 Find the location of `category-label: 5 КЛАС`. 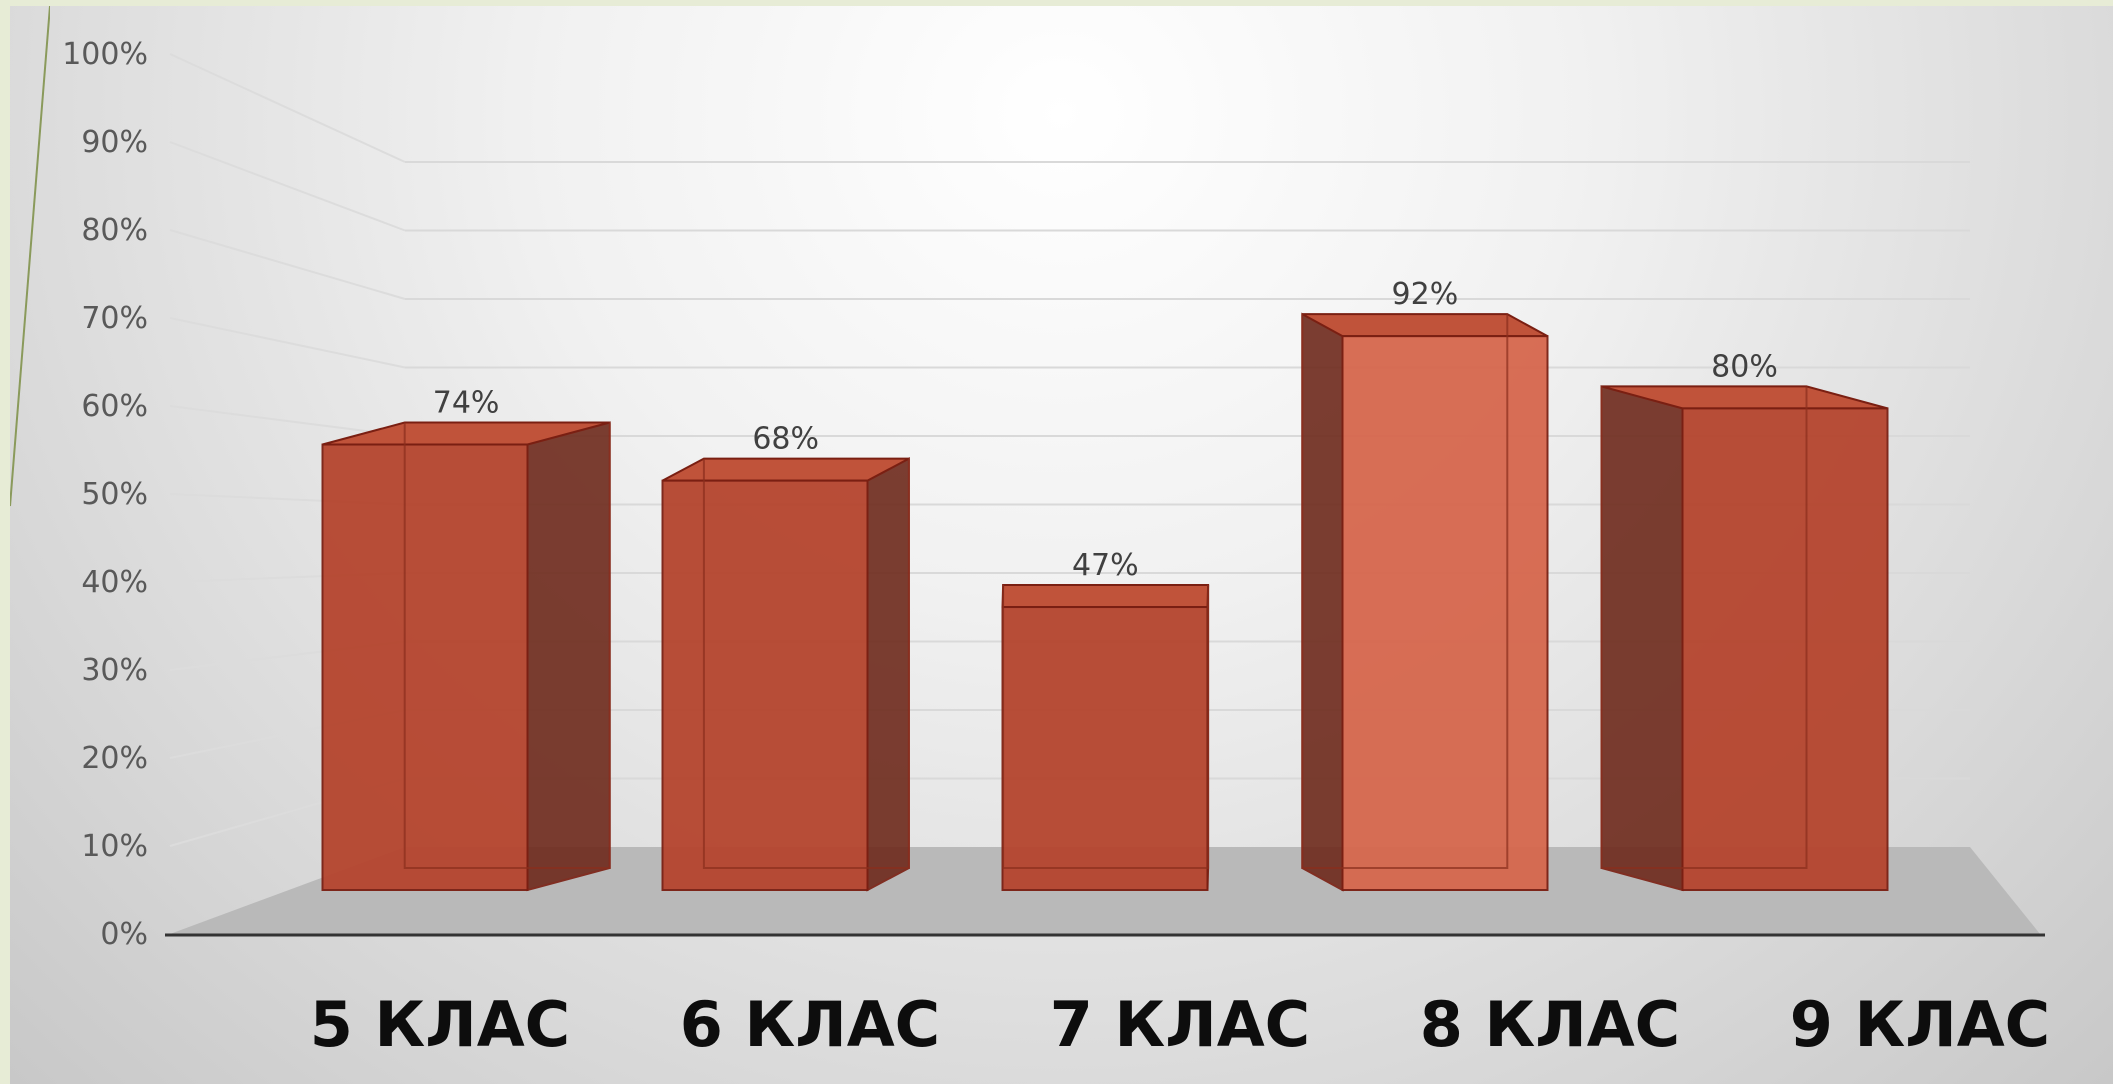

category-label: 5 КЛАС is located at coordinates (440, 1024).